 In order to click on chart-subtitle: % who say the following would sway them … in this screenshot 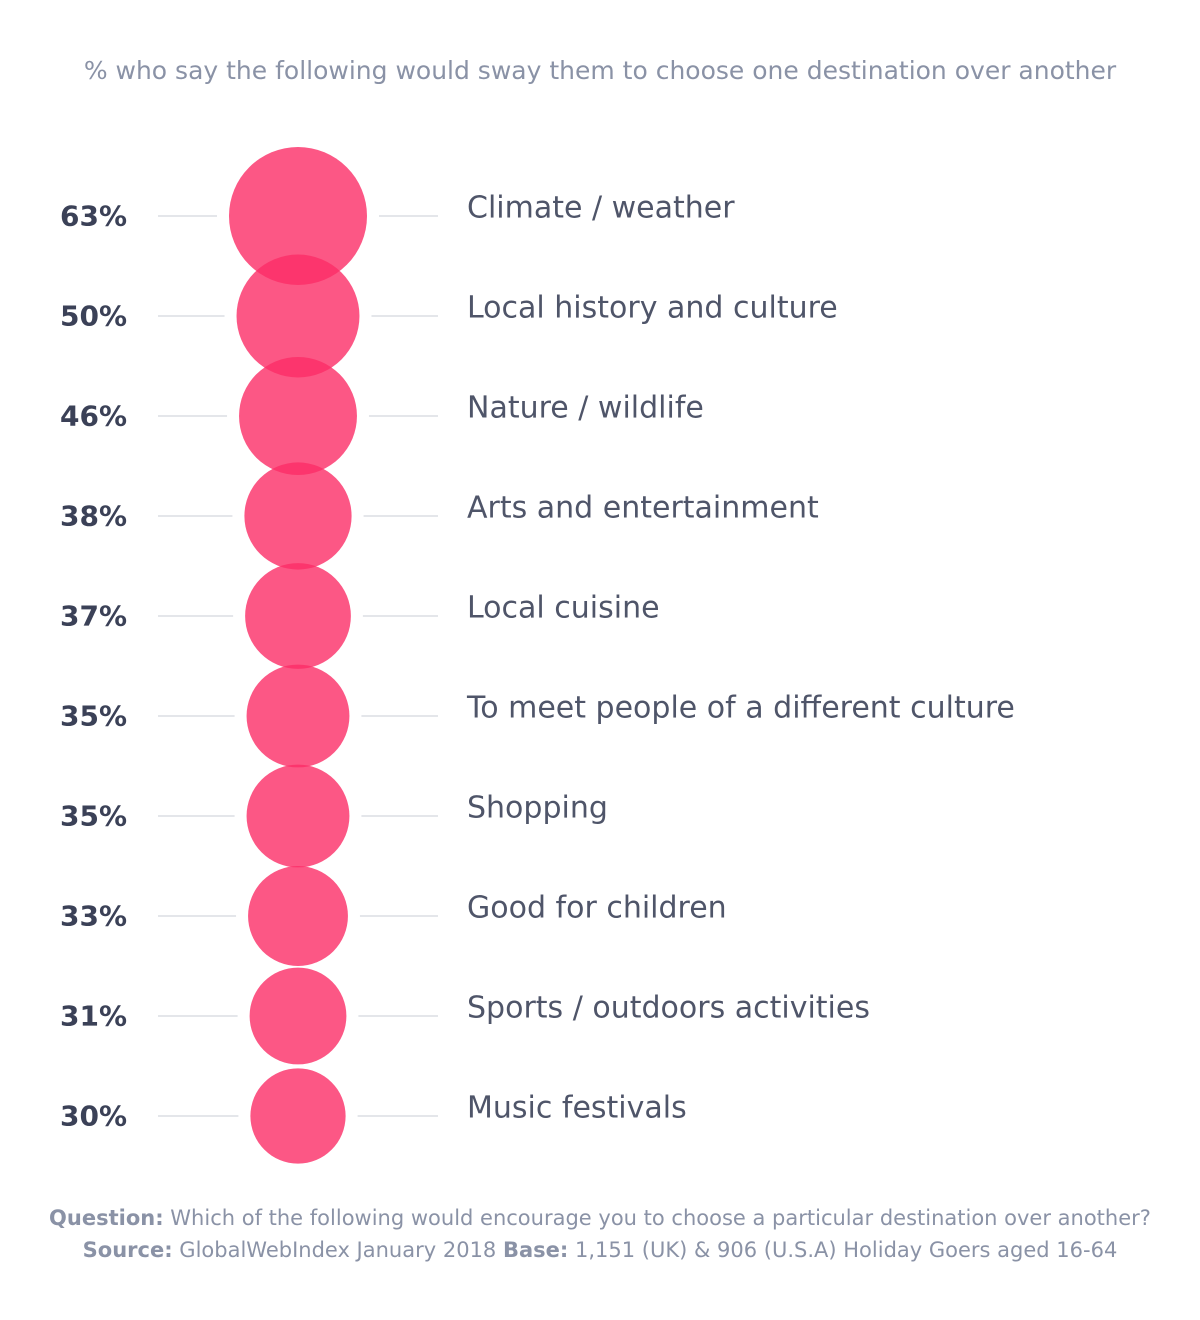, I will do `click(600, 70)`.